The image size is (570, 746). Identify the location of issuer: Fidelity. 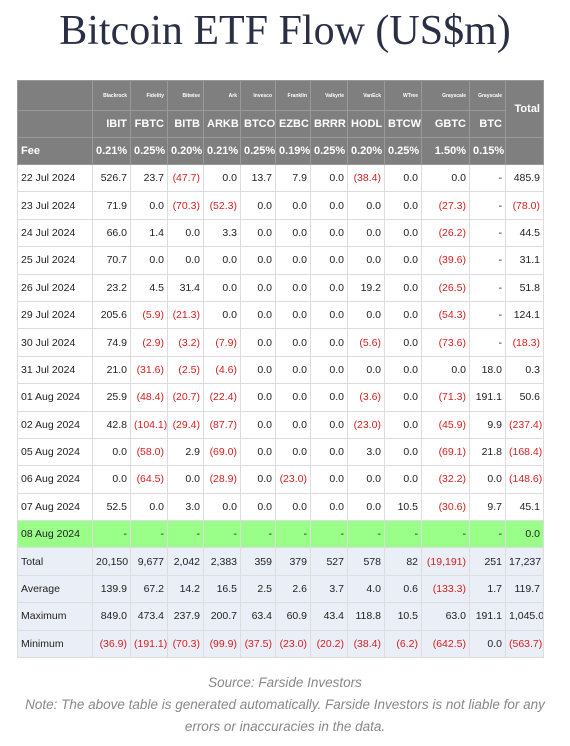
(149, 95).